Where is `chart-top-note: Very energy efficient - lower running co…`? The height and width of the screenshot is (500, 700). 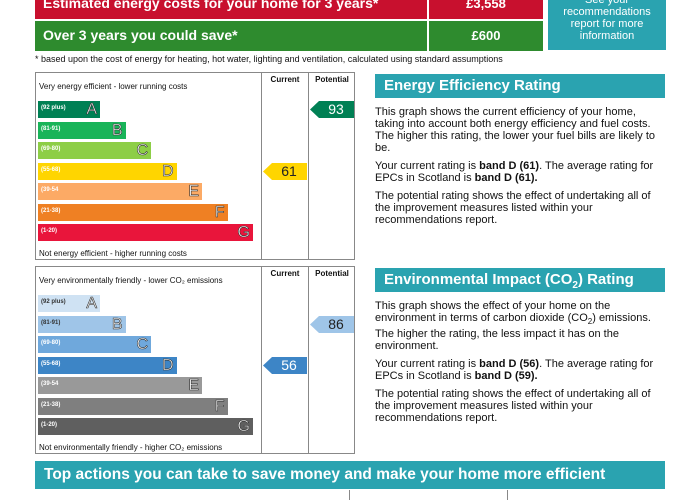 chart-top-note: Very energy efficient - lower running co… is located at coordinates (113, 86).